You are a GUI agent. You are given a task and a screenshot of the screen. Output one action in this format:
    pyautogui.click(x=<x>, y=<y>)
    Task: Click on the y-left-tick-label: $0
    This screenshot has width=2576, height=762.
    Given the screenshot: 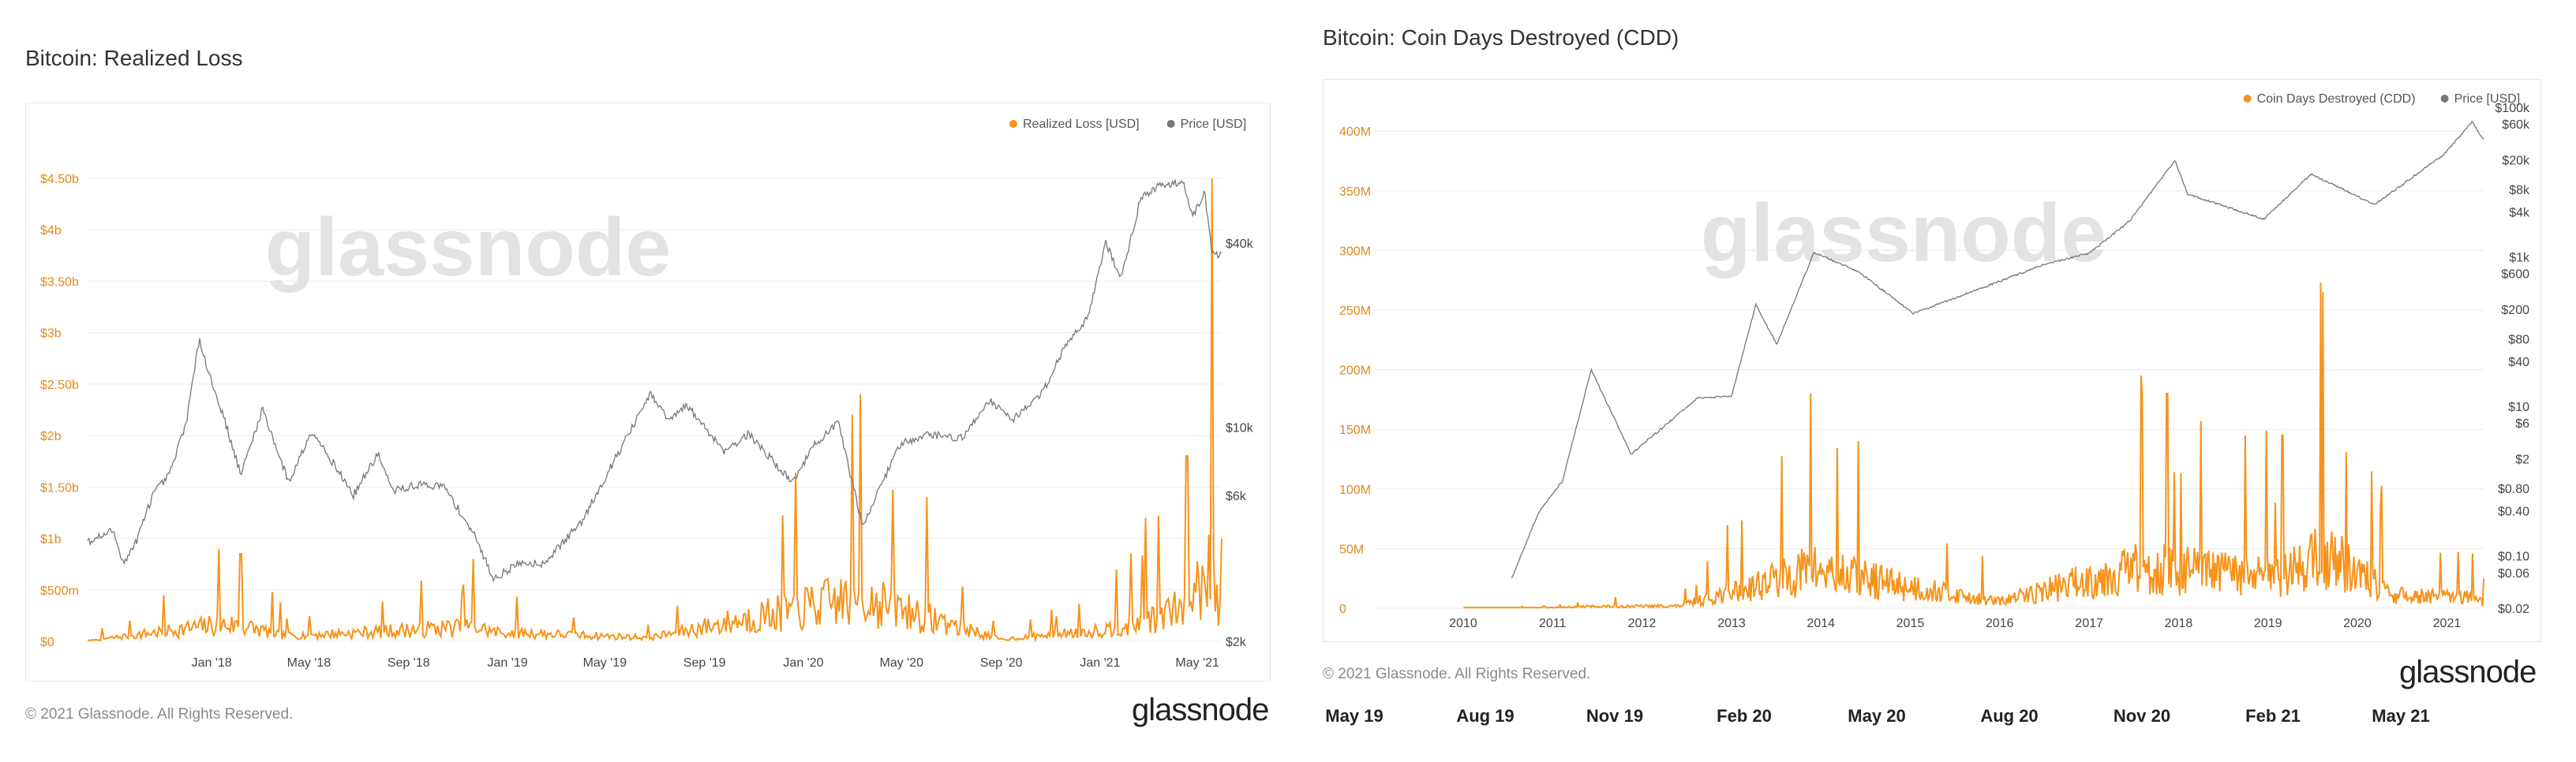 What is the action you would take?
    pyautogui.click(x=47, y=642)
    